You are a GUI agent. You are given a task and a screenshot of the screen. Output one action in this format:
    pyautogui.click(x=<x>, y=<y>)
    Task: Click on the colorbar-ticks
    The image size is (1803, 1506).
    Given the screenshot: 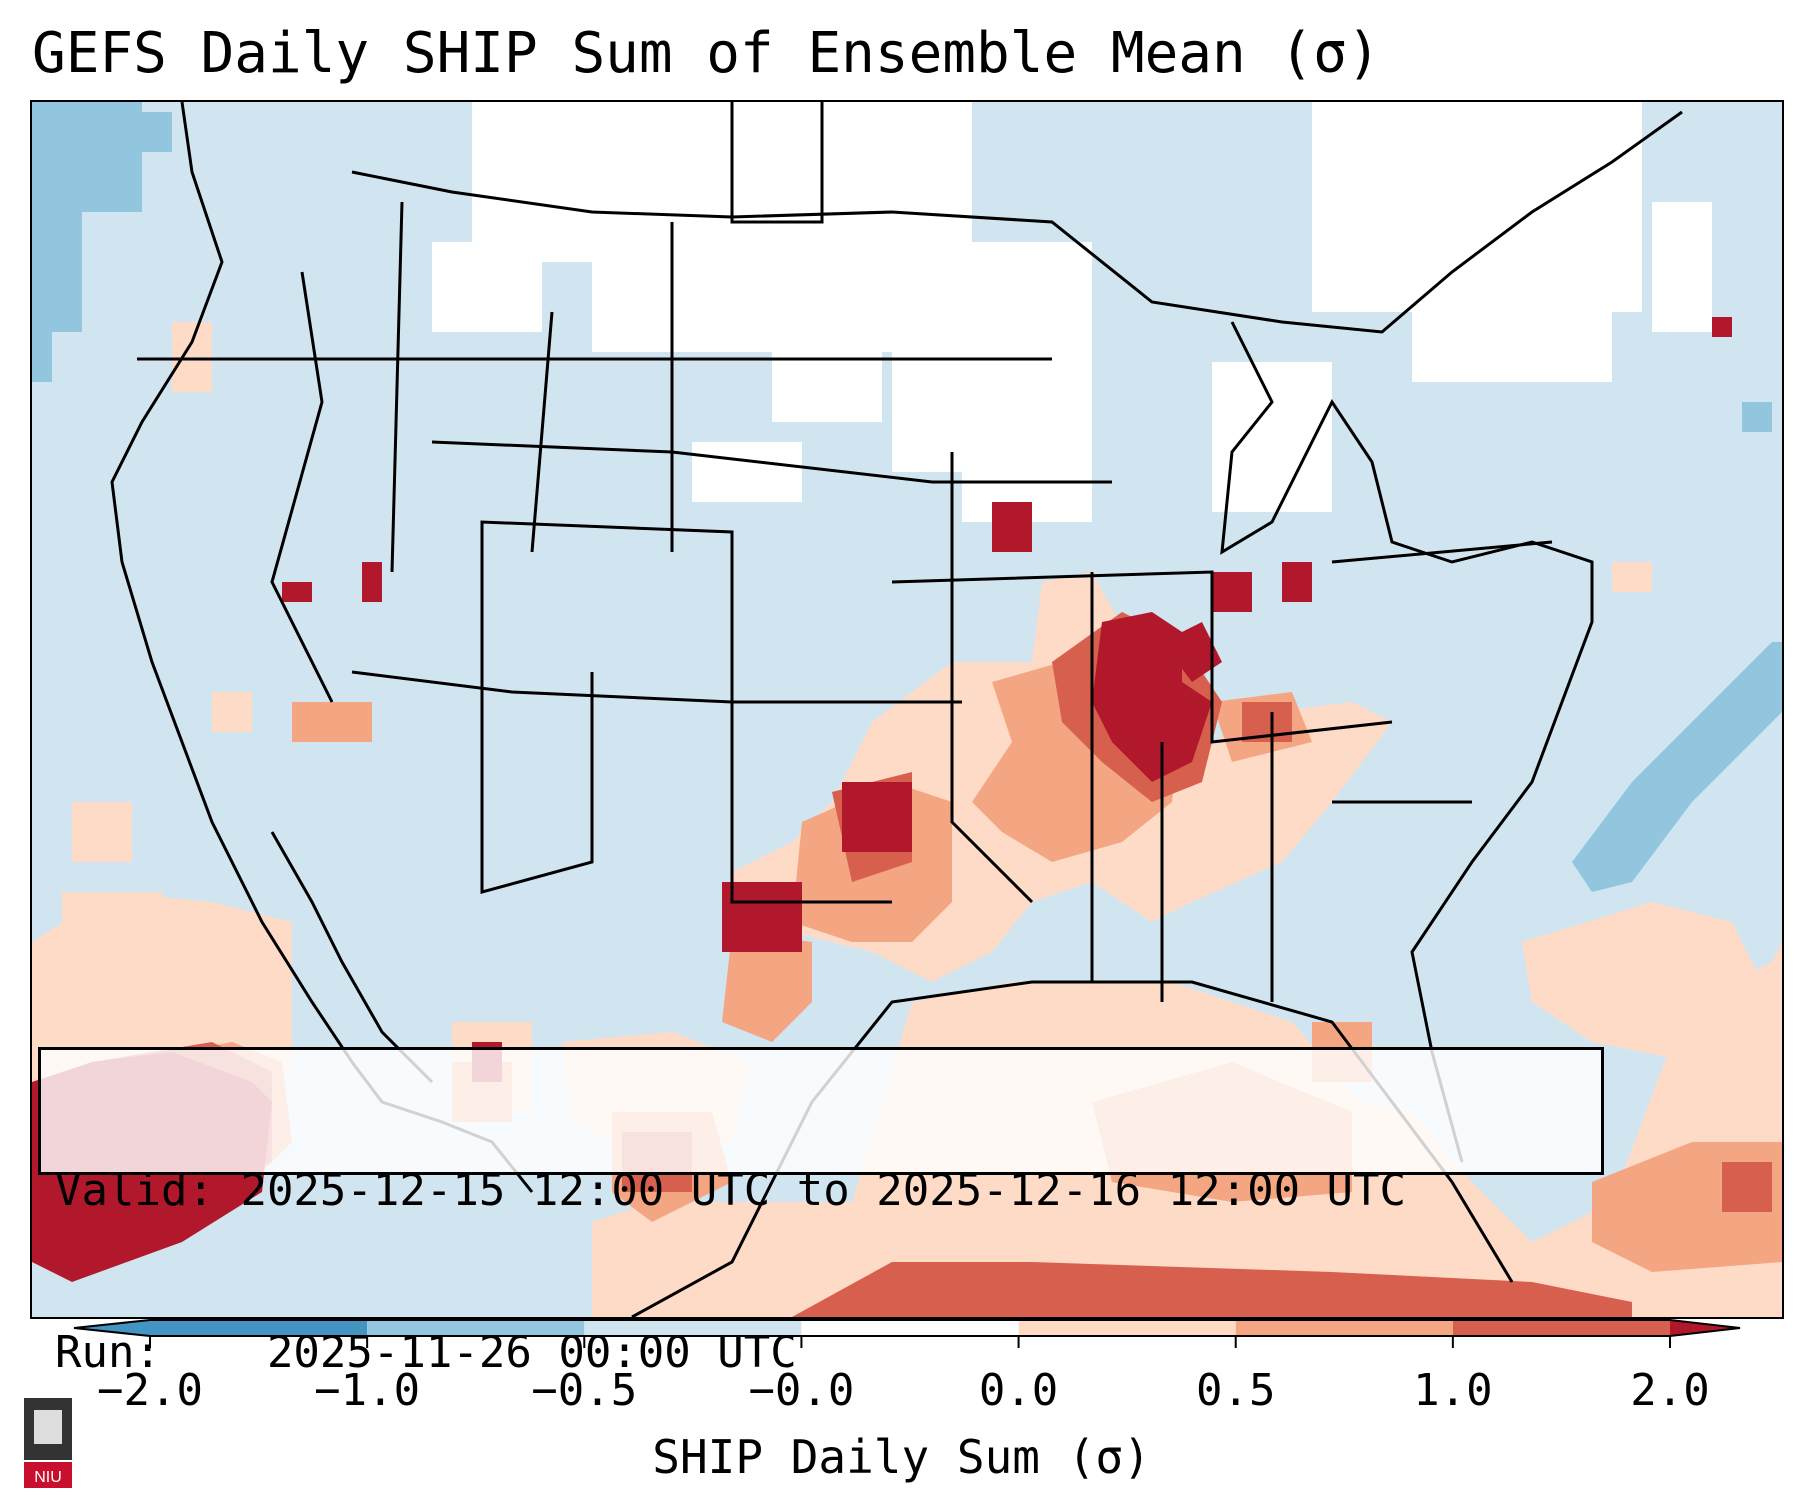 What is the action you would take?
    pyautogui.click(x=910, y=1342)
    